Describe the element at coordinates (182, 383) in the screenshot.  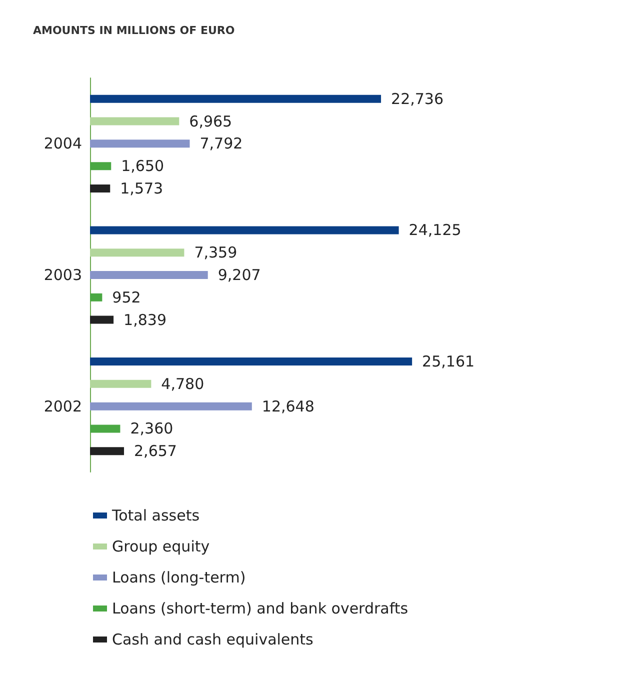
I see `data-label: 4,780` at that location.